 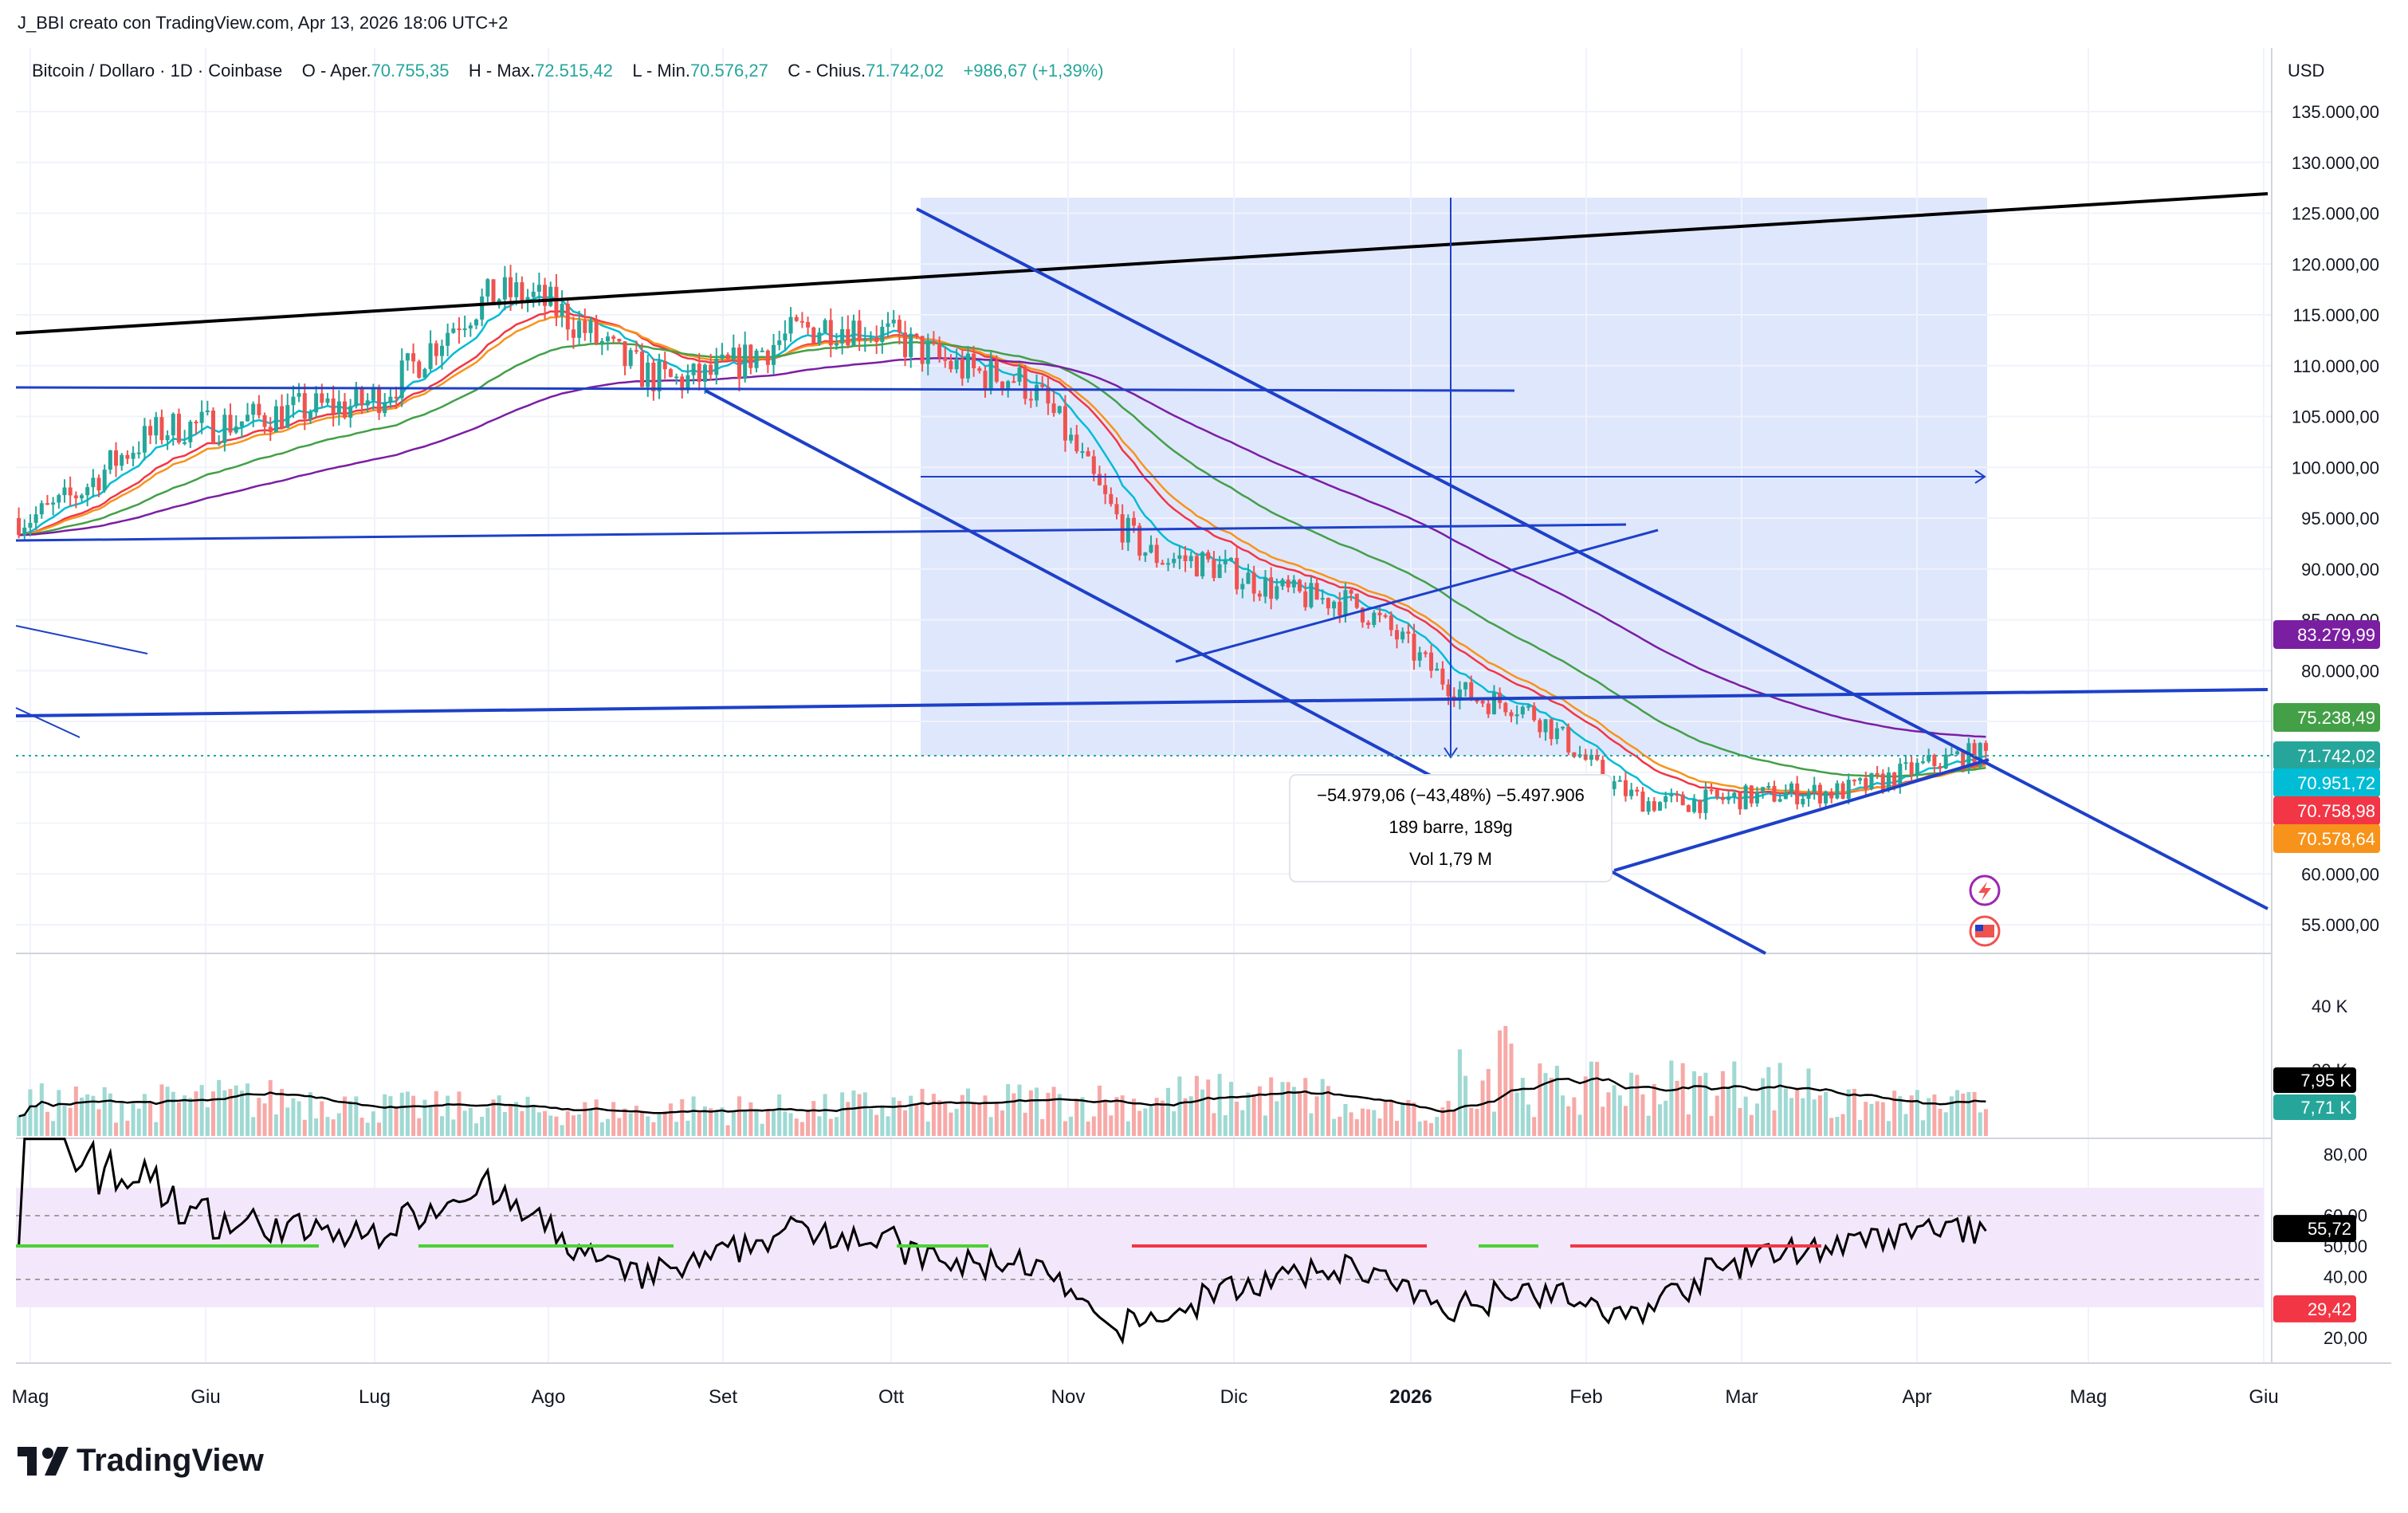 What do you see at coordinates (1142, 263) in the screenshot?
I see `upper-resistance-line` at bounding box center [1142, 263].